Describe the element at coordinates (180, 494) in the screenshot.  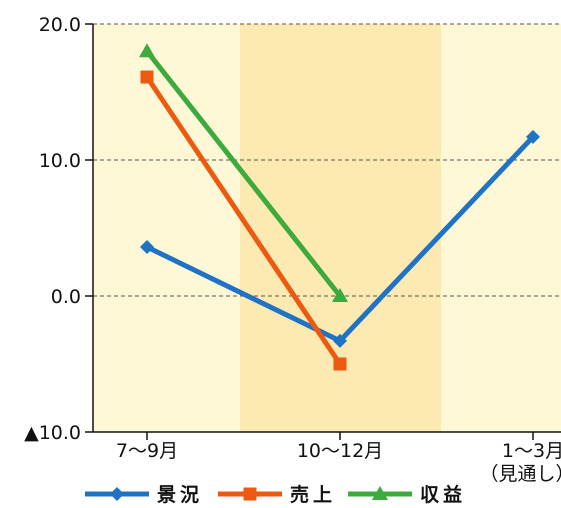
I see `legend-label: 景況` at that location.